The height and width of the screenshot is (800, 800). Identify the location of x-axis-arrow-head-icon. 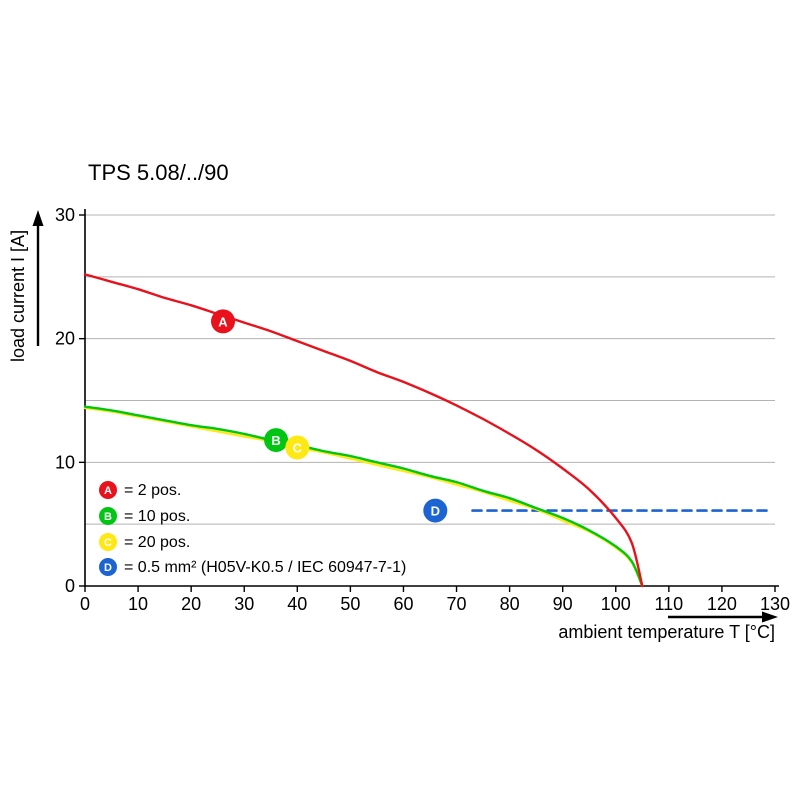
(770, 617).